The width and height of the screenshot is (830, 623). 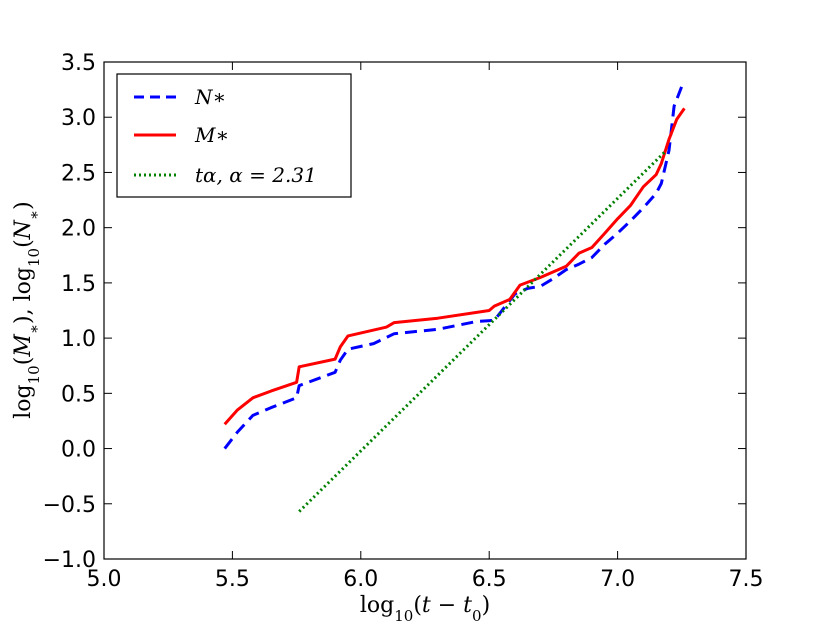 I want to click on x-tick-label: 6.5, so click(x=489, y=579).